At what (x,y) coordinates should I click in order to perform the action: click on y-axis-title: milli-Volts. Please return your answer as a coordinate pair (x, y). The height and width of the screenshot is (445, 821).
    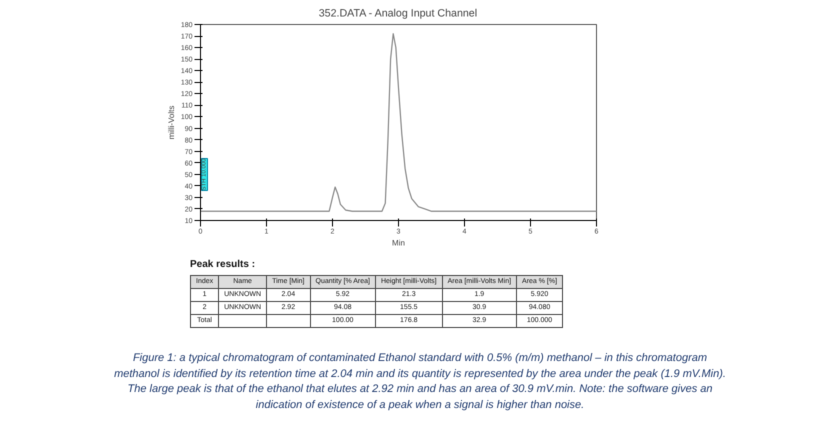
    Looking at the image, I should click on (171, 123).